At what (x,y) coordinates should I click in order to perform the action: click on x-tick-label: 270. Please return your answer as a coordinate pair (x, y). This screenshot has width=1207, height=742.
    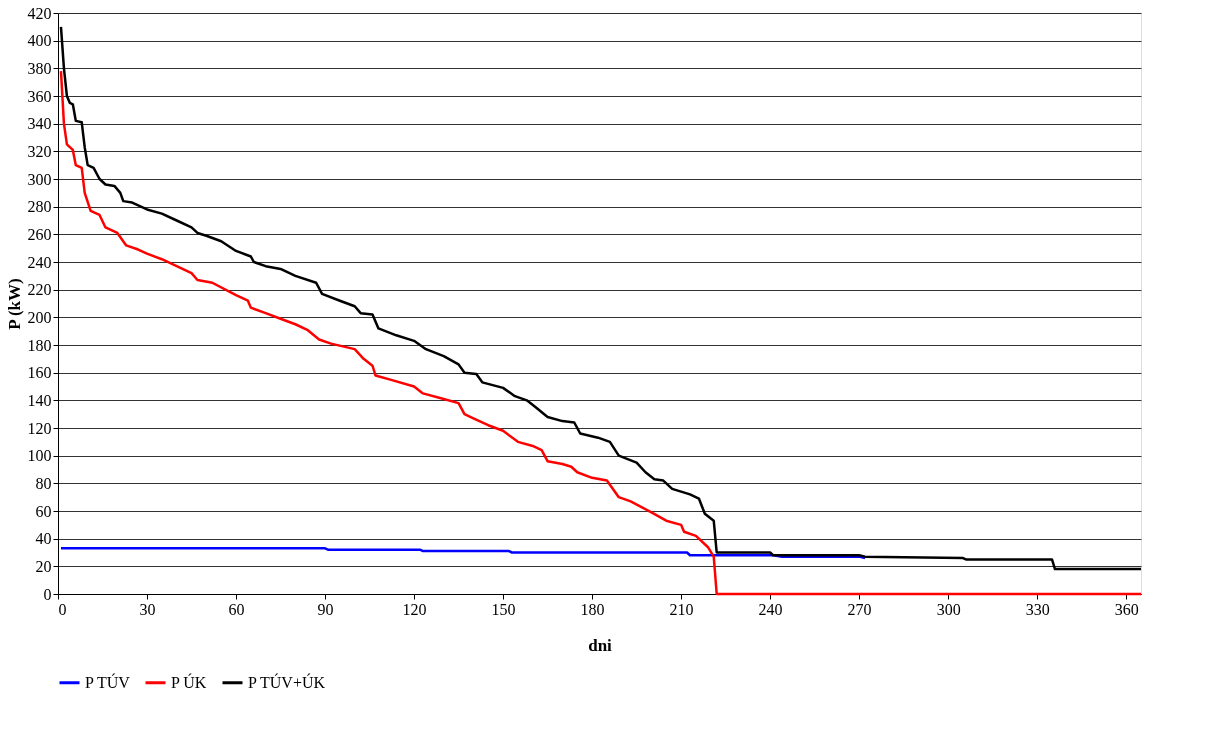
    Looking at the image, I should click on (859, 609).